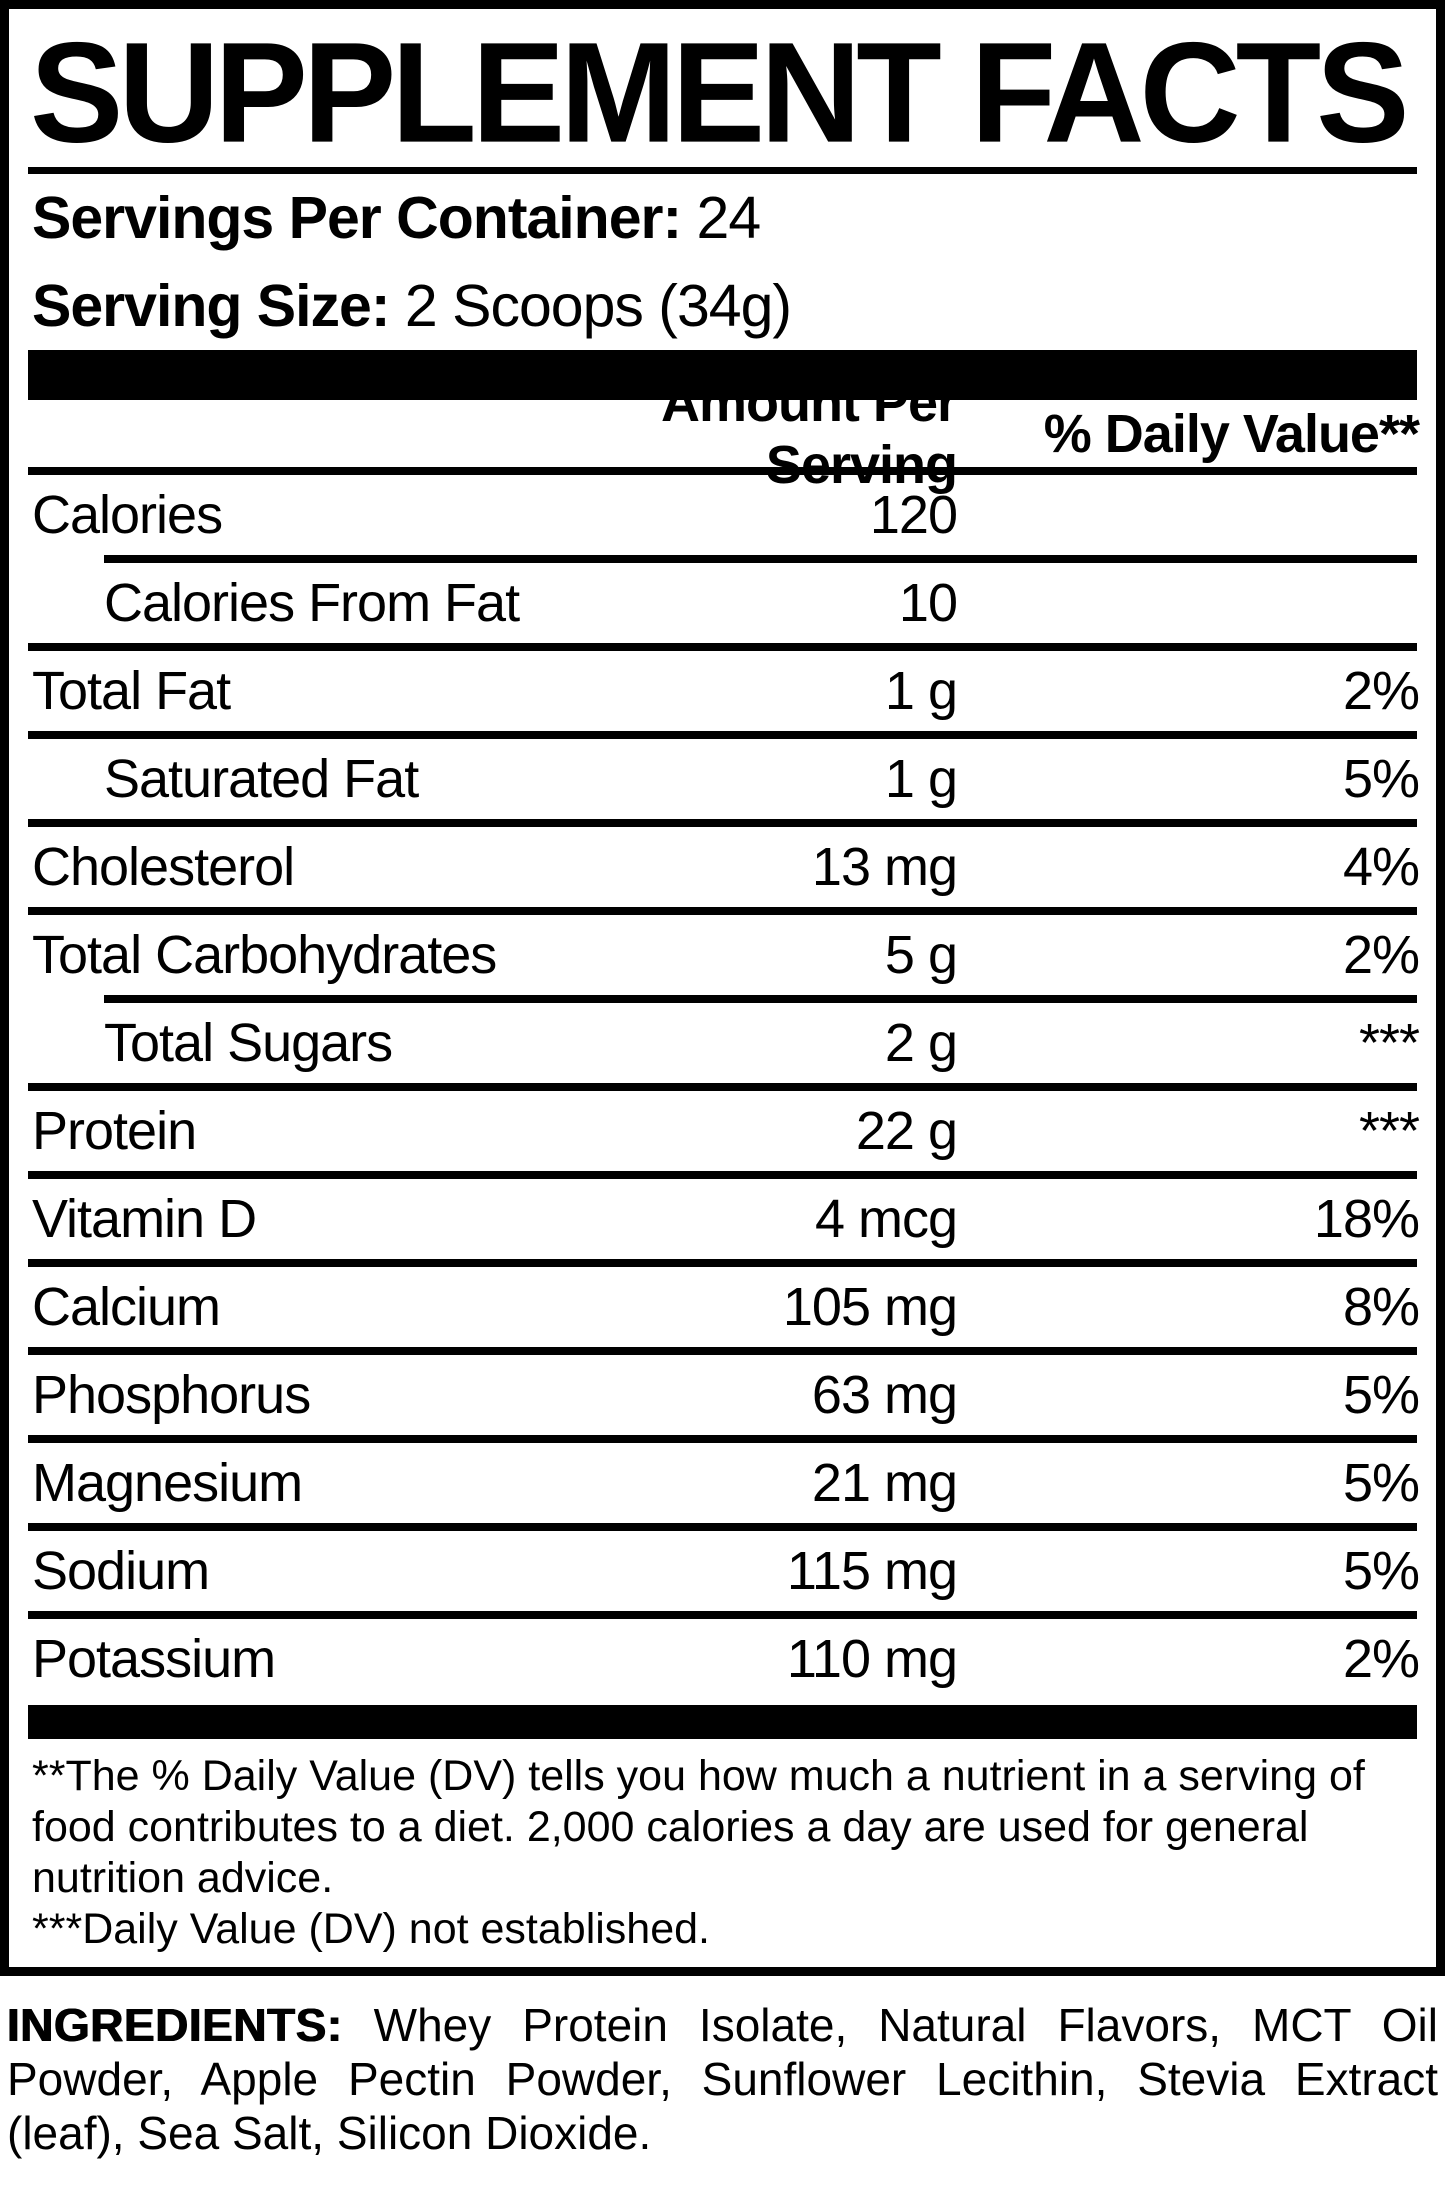  I want to click on not-established-footnote: ***Daily Value (DV) not established., so click(371, 1929).